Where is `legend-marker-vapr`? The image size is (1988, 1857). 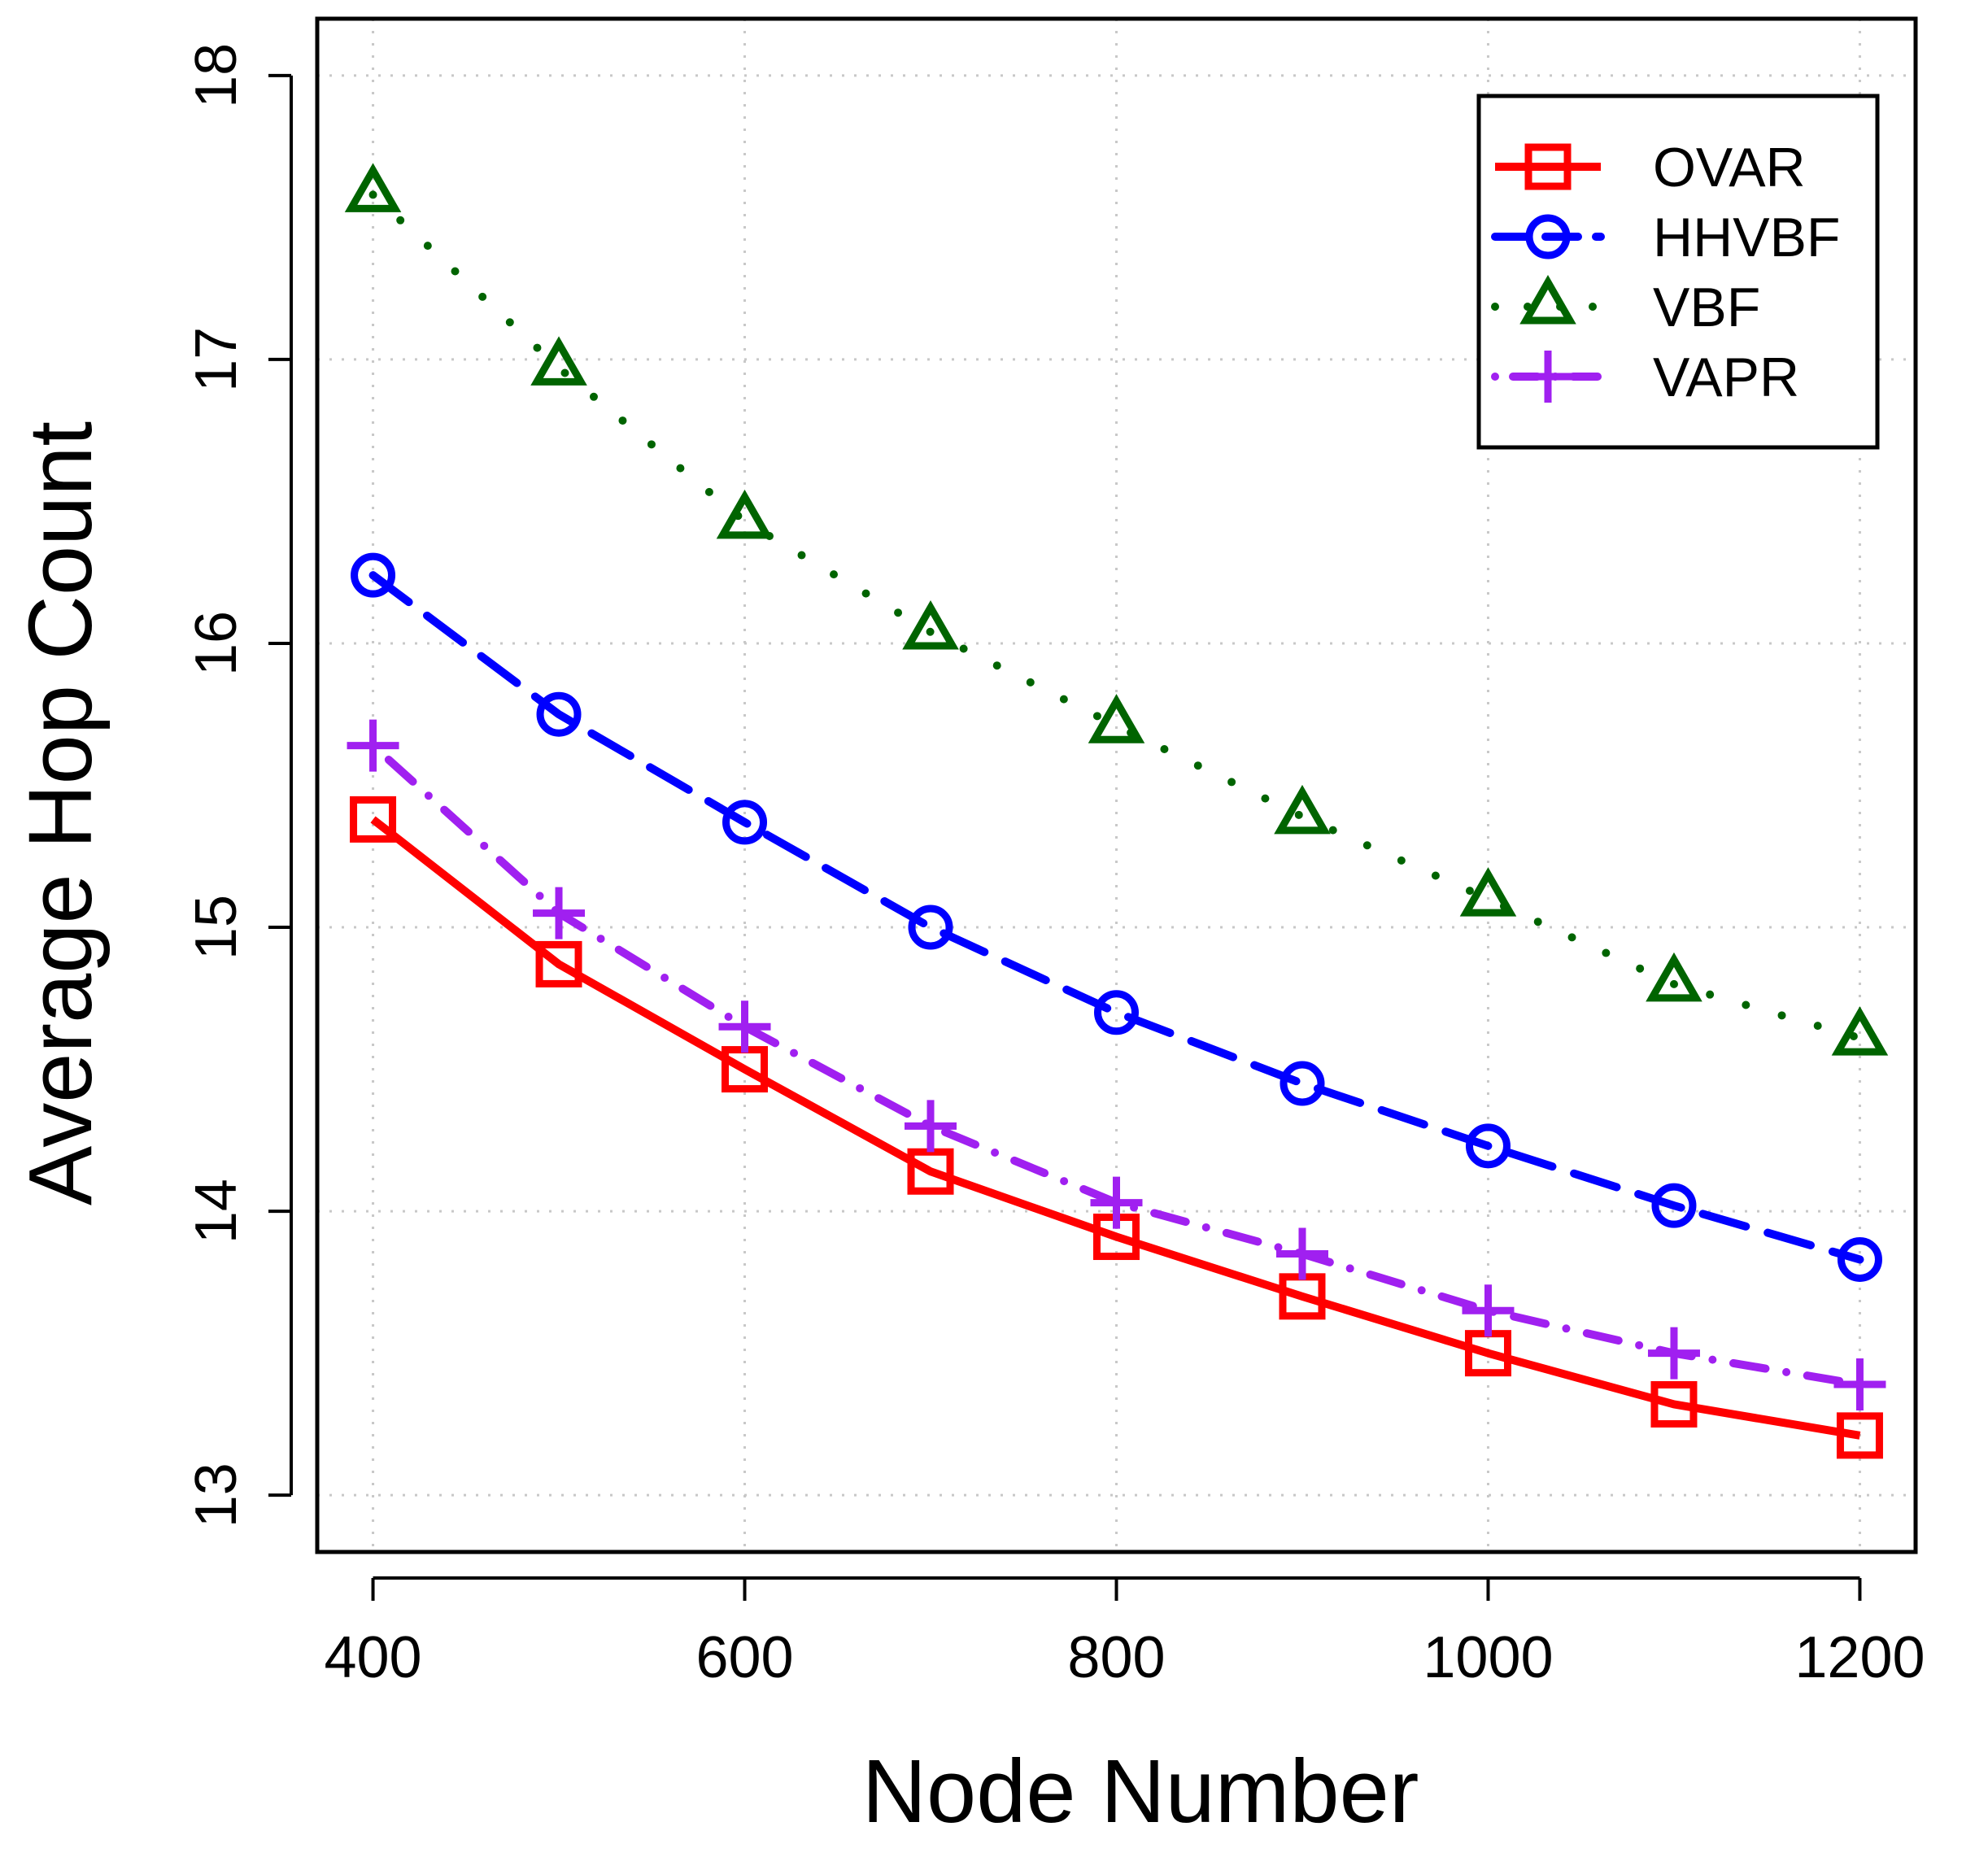
legend-marker-vapr is located at coordinates (1548, 377).